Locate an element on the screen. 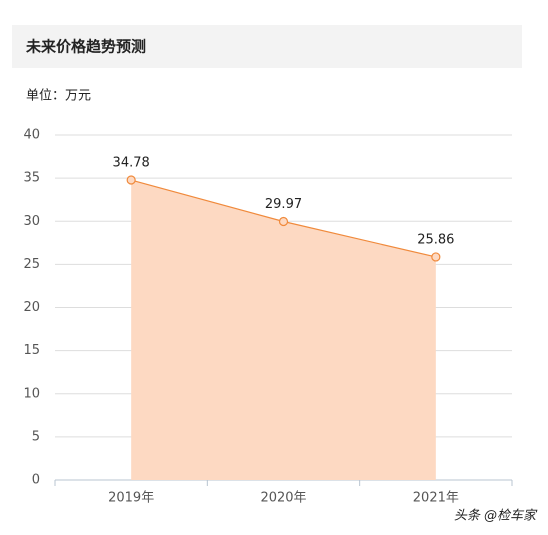  header-box is located at coordinates (267, 46).